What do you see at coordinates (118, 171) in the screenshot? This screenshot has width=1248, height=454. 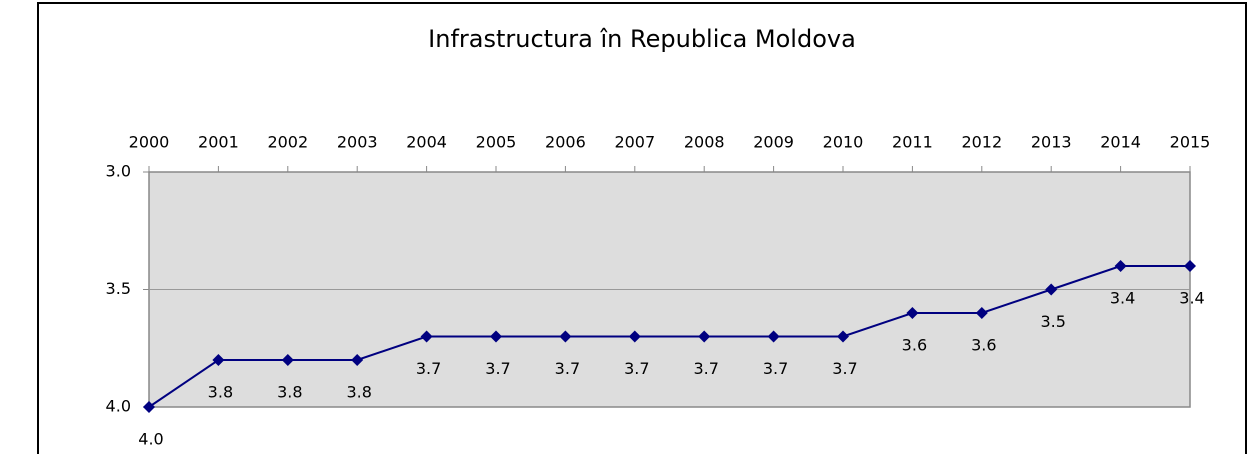 I see `y-tick-label: 3.0` at bounding box center [118, 171].